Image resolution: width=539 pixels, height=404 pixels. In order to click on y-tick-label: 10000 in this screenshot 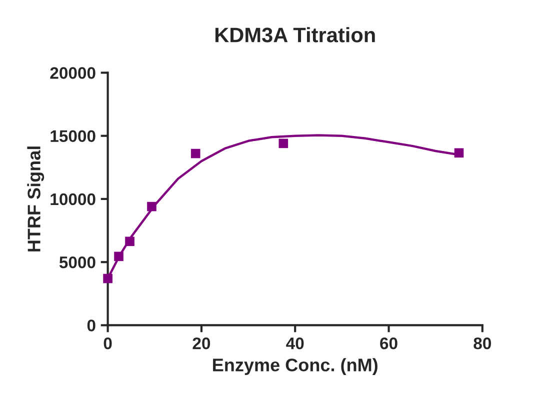, I will do `click(73, 199)`.